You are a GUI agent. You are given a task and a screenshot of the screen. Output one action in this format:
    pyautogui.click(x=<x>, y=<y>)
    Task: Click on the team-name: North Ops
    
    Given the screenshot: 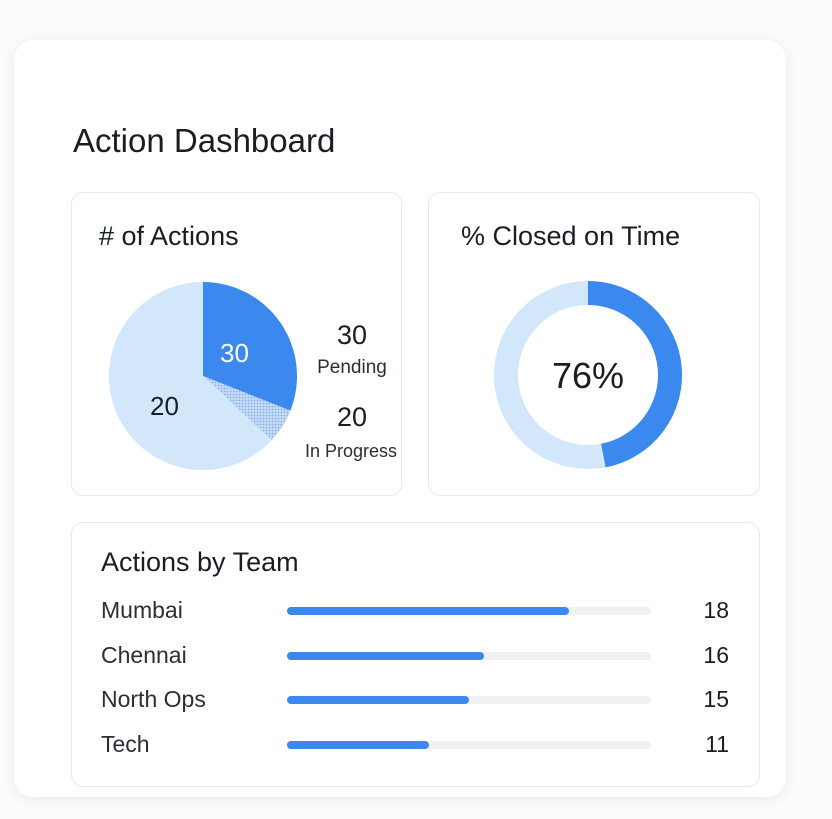 What is the action you would take?
    pyautogui.click(x=153, y=699)
    